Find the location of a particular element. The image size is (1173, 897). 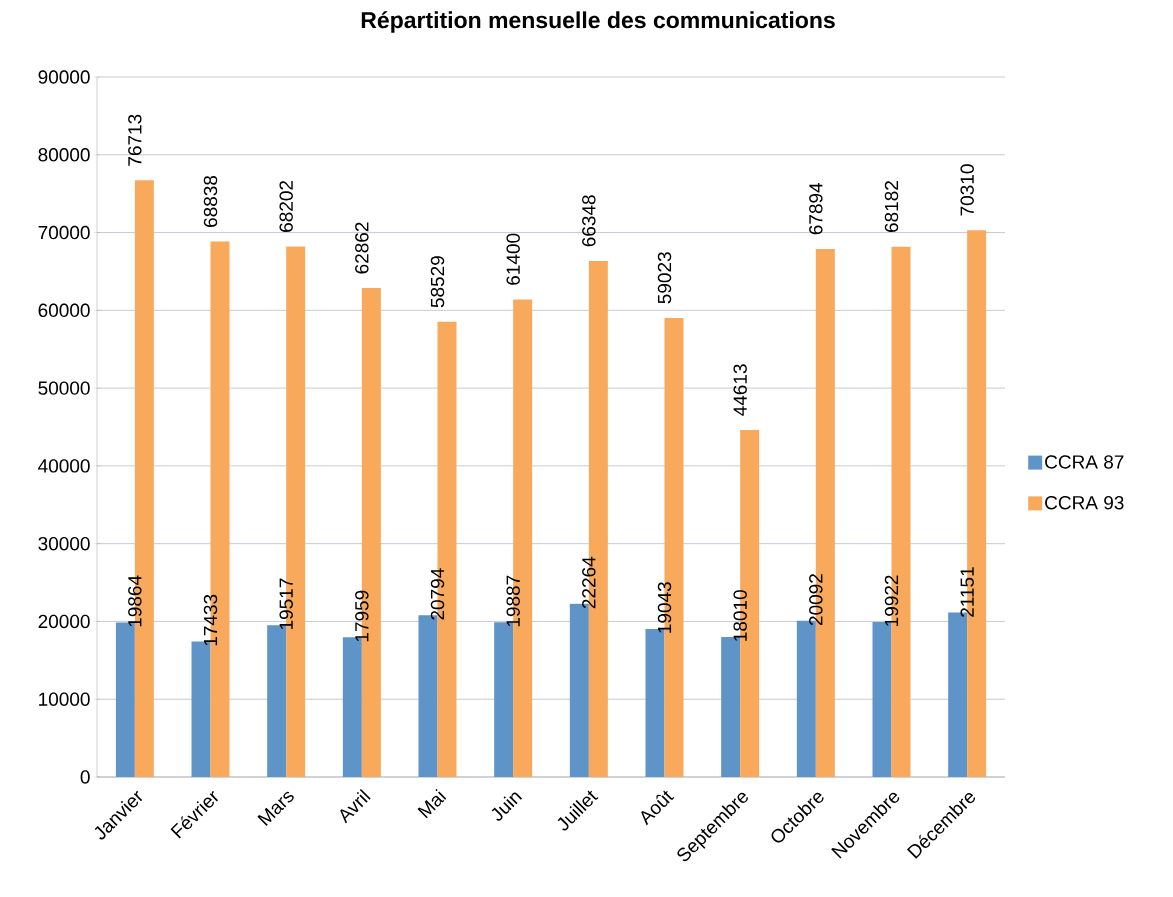

data-label: 19922 is located at coordinates (891, 600).